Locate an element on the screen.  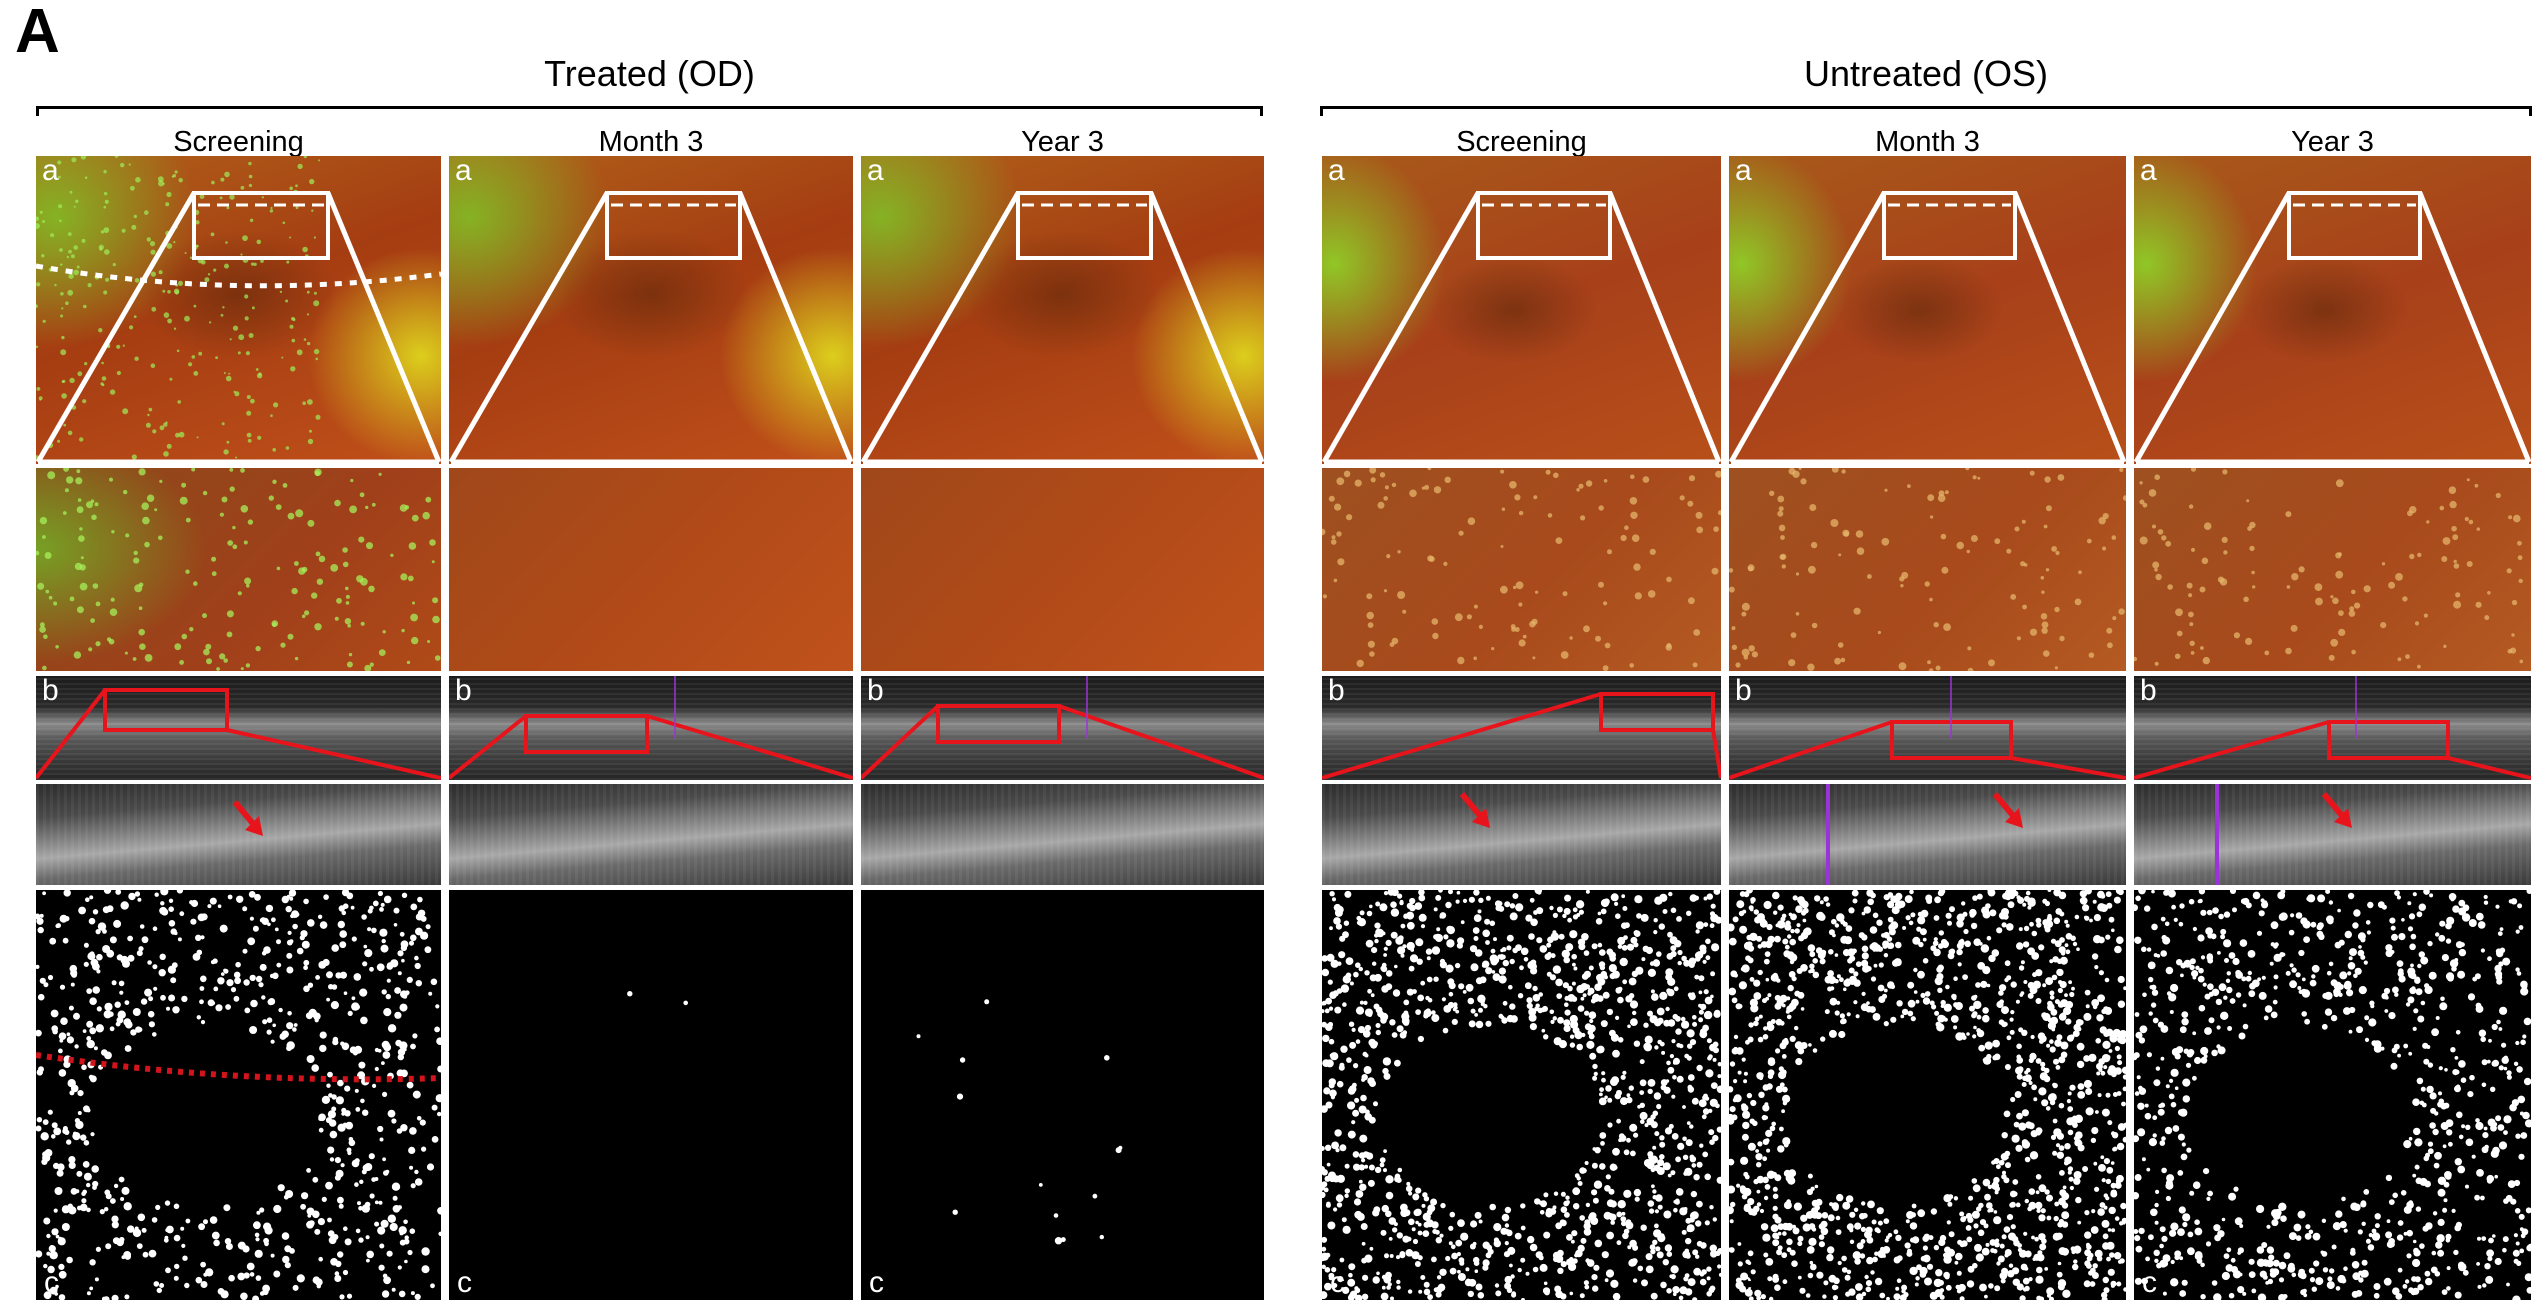
oct-zoom-overlay is located at coordinates (1062, 834).